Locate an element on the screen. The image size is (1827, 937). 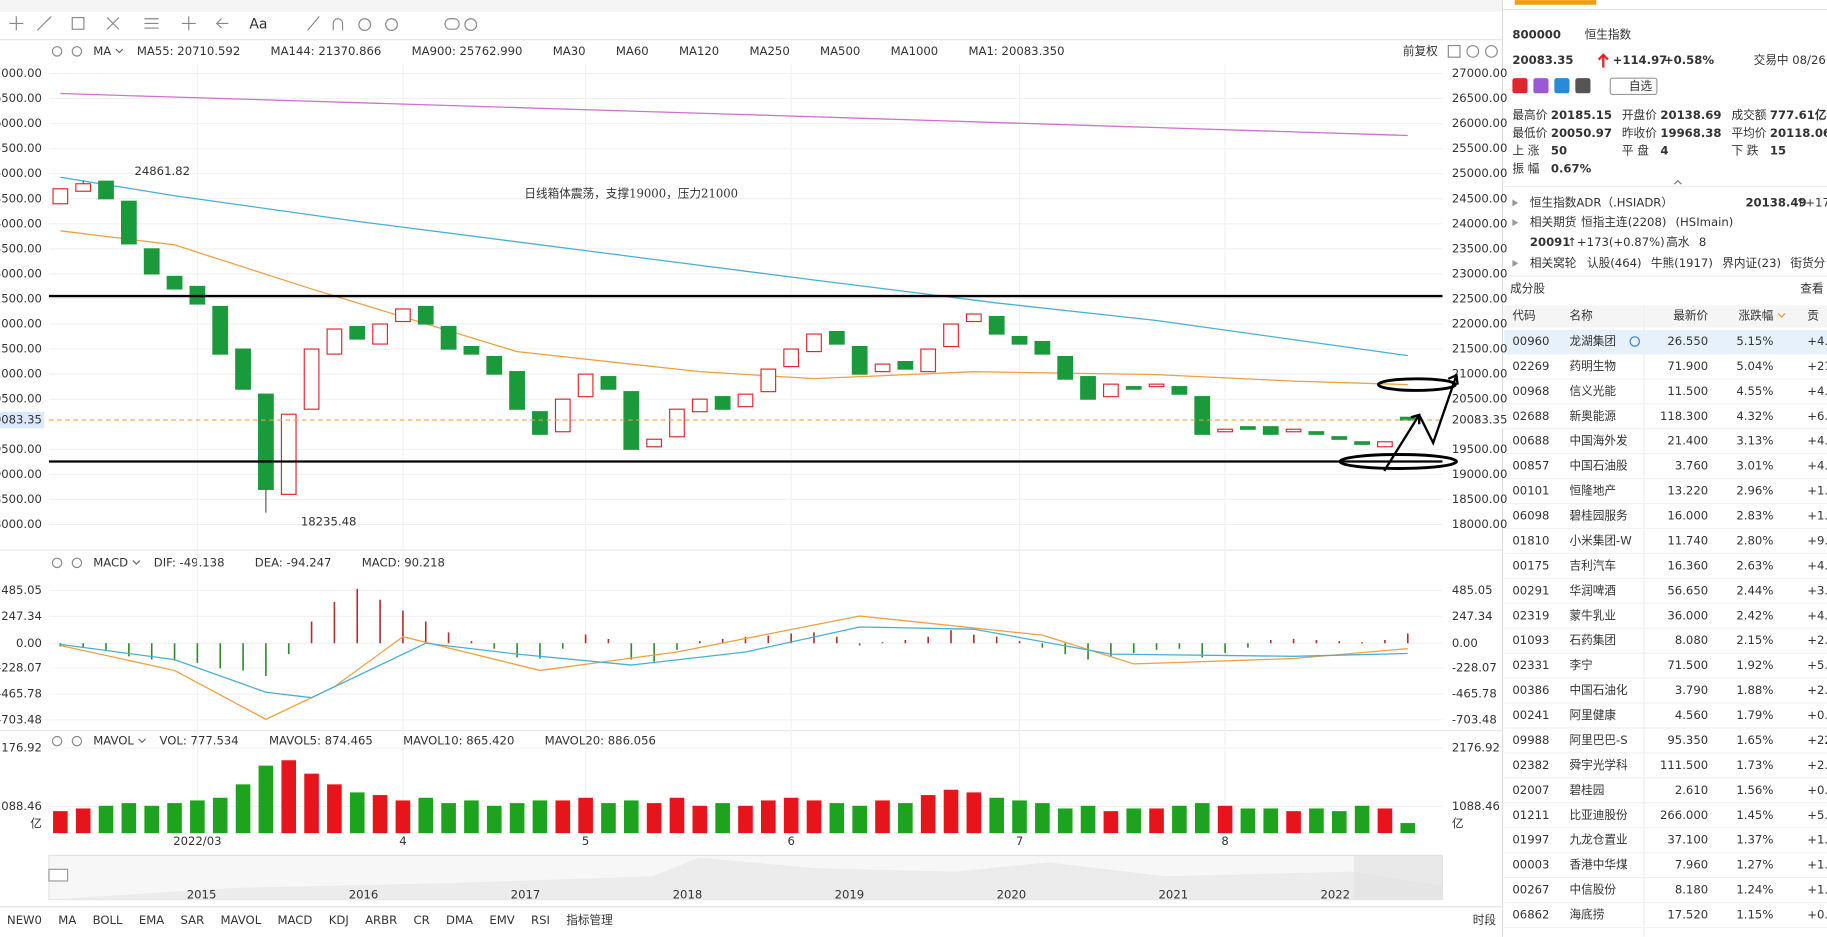
table-cell: +4.6 is located at coordinates (1817, 615).